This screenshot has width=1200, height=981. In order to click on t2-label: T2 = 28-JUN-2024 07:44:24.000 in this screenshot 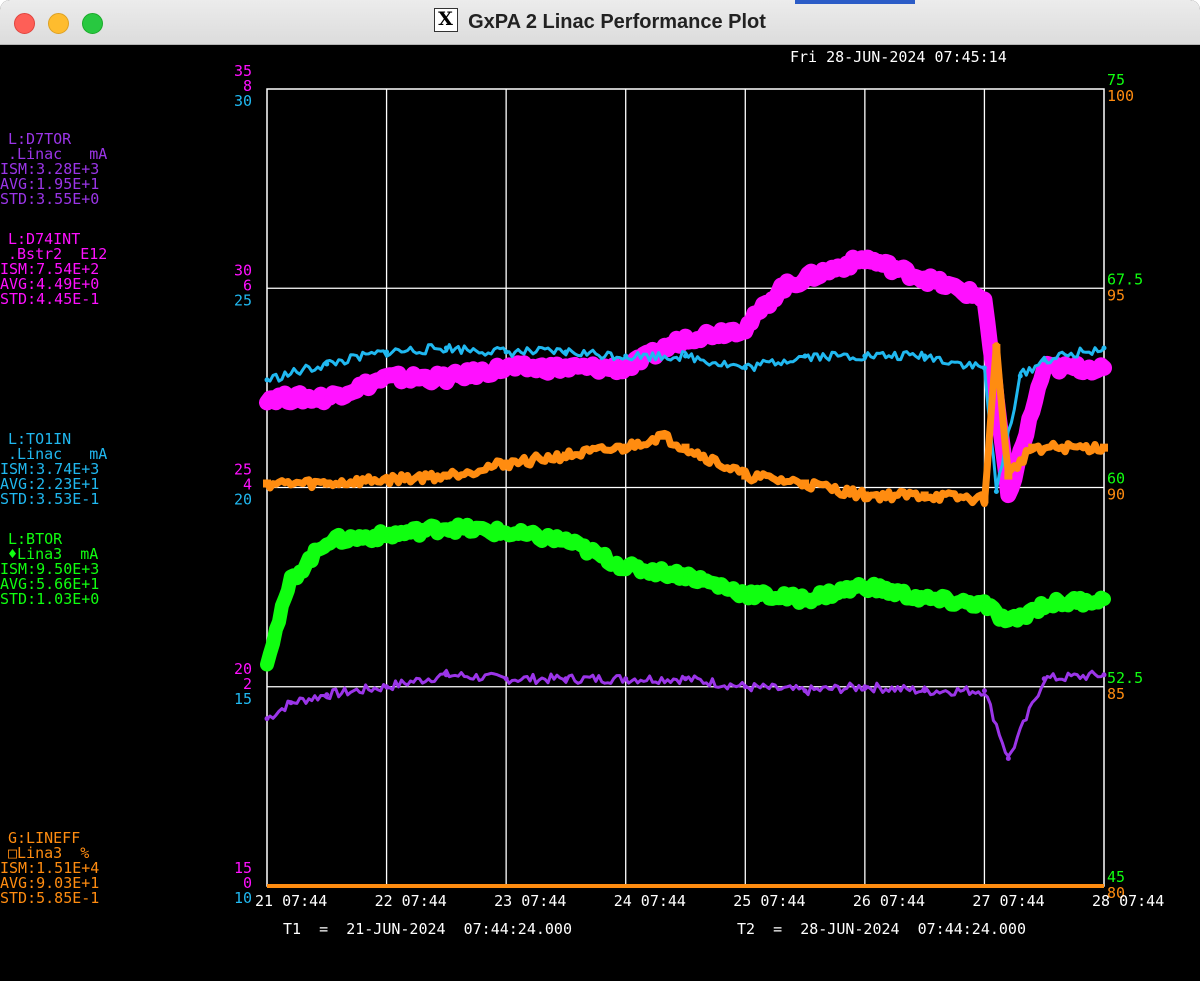, I will do `click(881, 929)`.